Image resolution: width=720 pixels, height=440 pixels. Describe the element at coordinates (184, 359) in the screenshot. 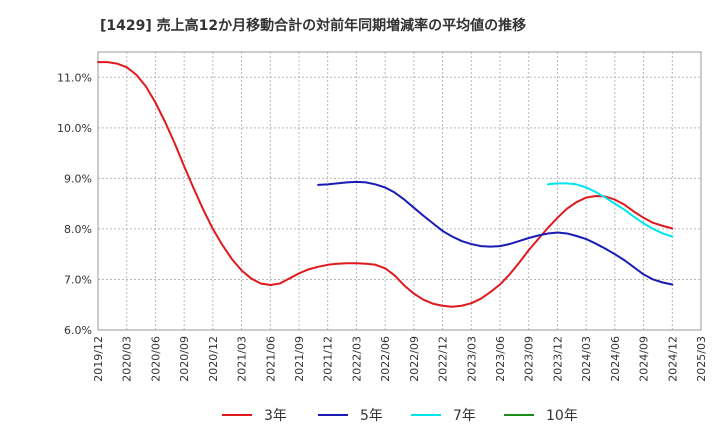

I see `x-tick-label: 2020/09` at that location.